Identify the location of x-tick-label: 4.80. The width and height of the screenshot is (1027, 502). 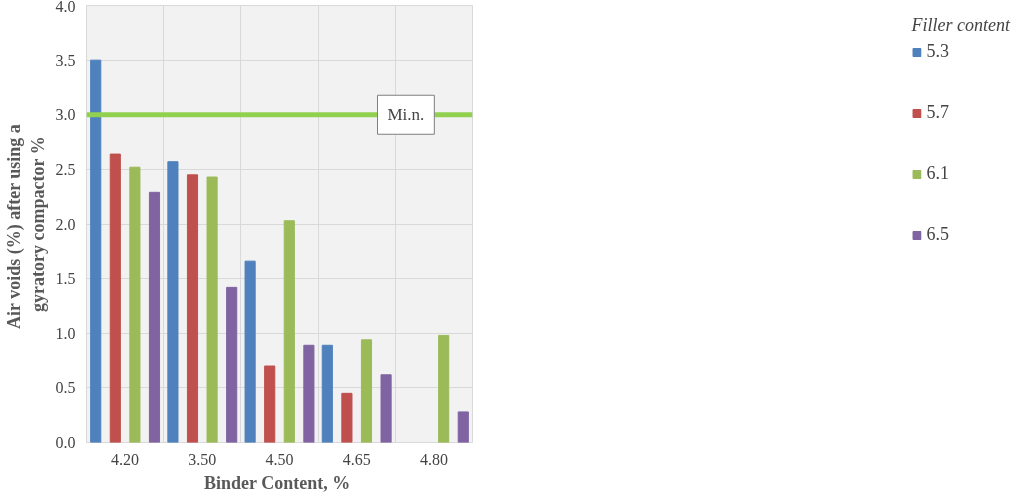
(433, 459).